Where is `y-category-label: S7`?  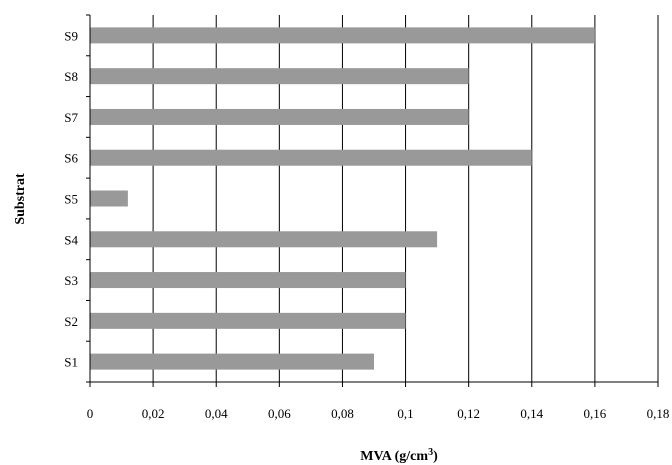
y-category-label: S7 is located at coordinates (71, 117).